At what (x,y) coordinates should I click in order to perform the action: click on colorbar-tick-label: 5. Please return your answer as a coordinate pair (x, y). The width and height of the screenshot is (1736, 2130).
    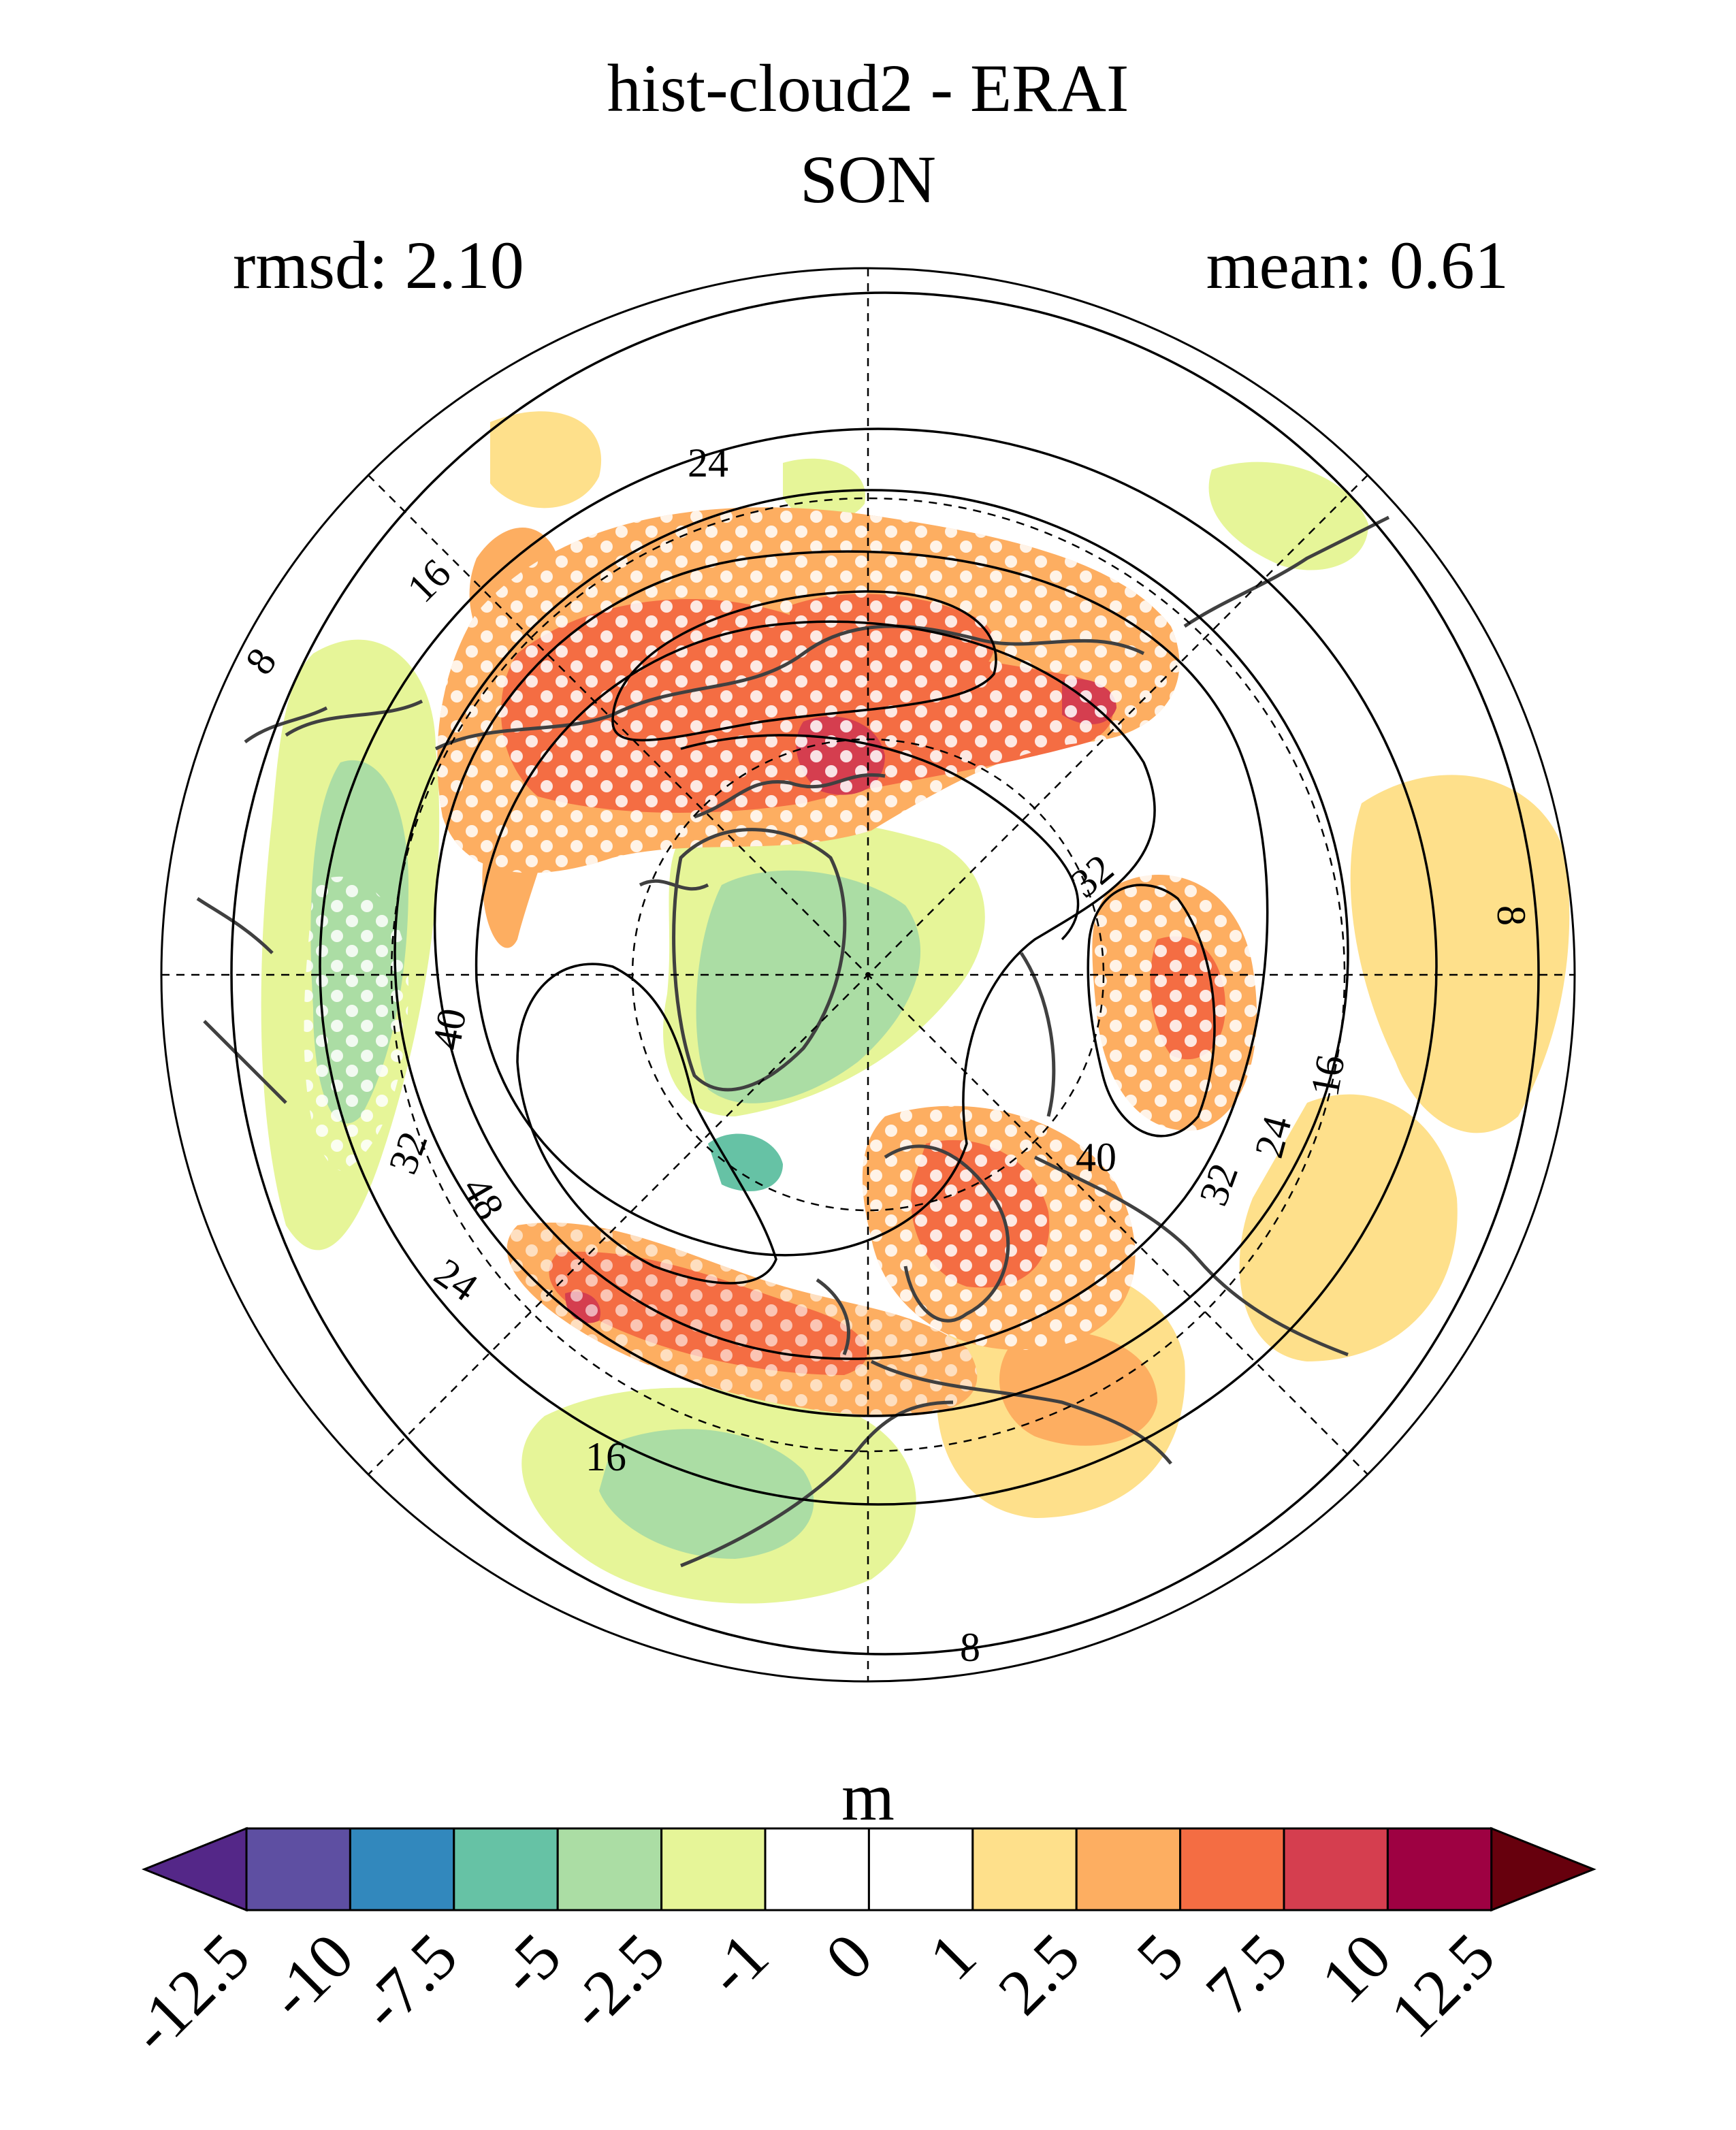
    Looking at the image, I should click on (1160, 1956).